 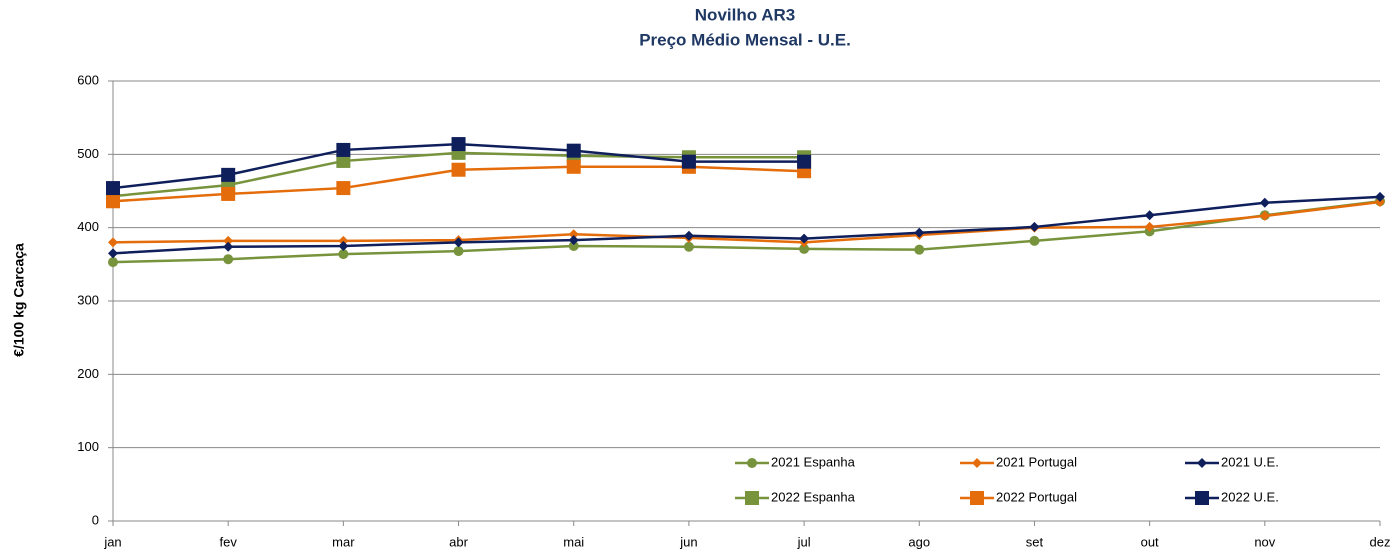 I want to click on chart-subtitle: Preço Médio Mensal - U.E., so click(x=745, y=39).